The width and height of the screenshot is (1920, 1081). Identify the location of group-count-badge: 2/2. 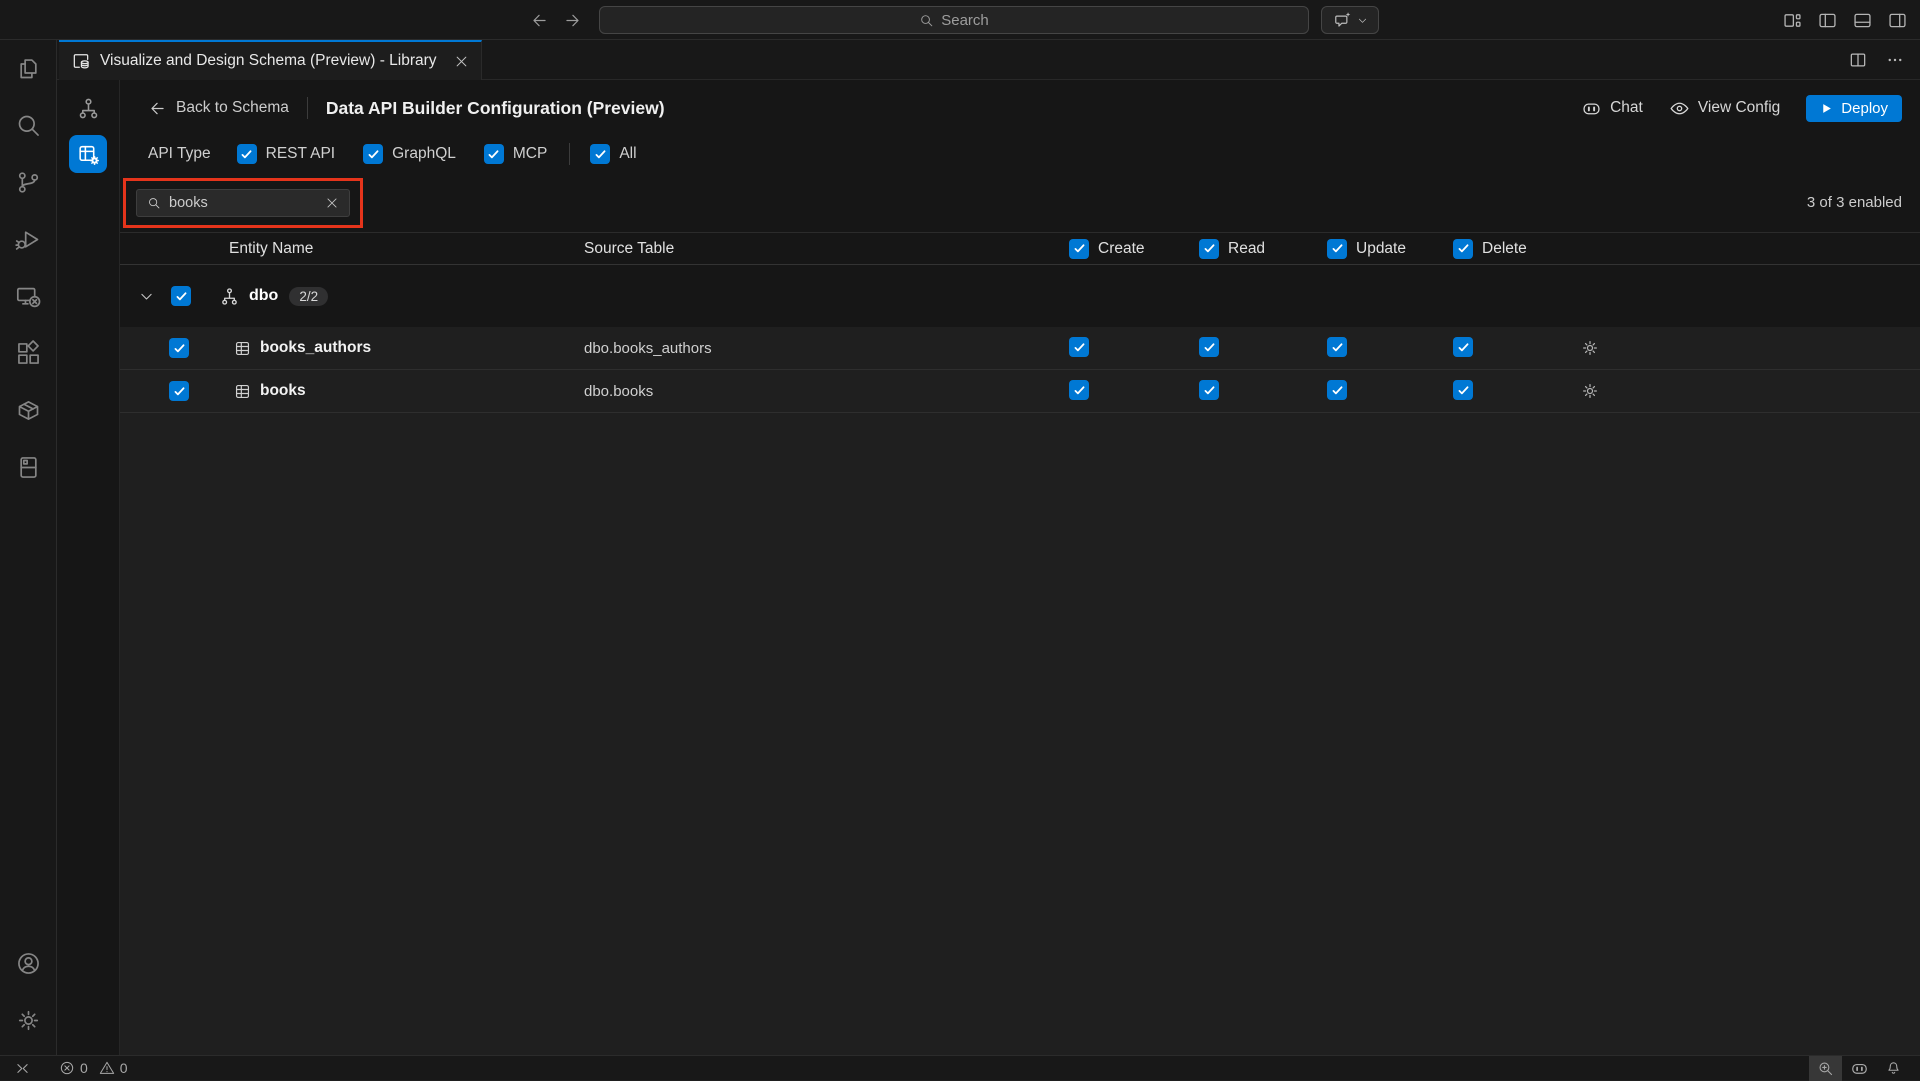
(308, 296).